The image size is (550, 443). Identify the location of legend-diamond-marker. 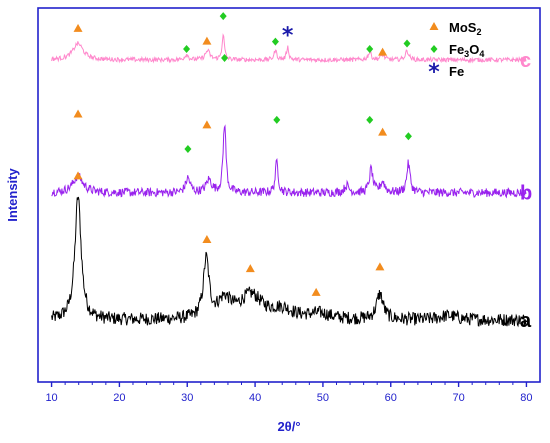
(434, 49).